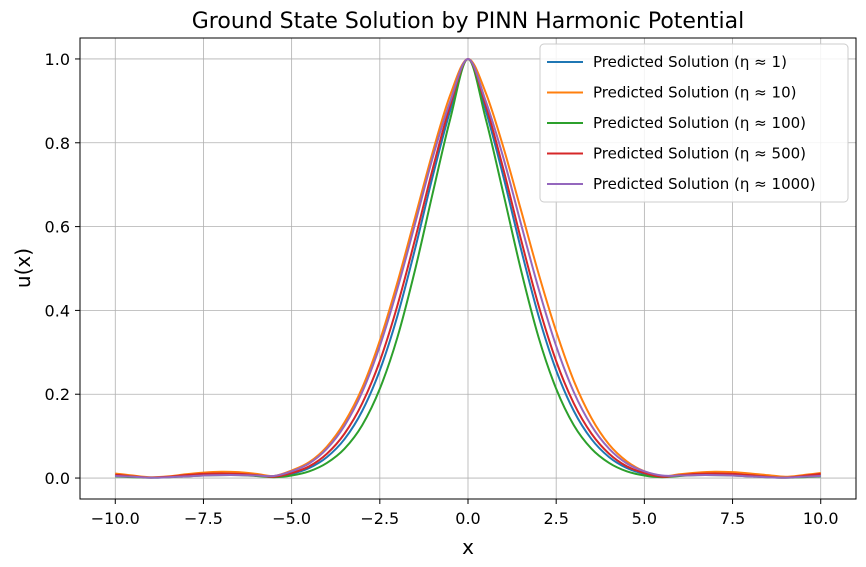 The image size is (866, 567). What do you see at coordinates (644, 518) in the screenshot?
I see `x-tick-label: 5.0` at bounding box center [644, 518].